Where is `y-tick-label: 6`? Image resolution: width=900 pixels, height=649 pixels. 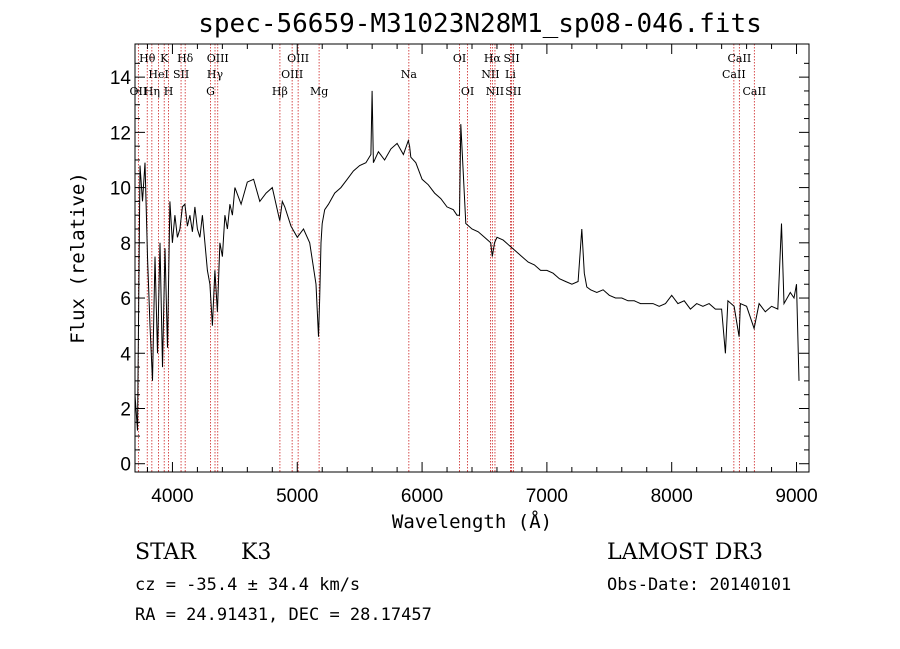 y-tick-label: 6 is located at coordinates (125, 299).